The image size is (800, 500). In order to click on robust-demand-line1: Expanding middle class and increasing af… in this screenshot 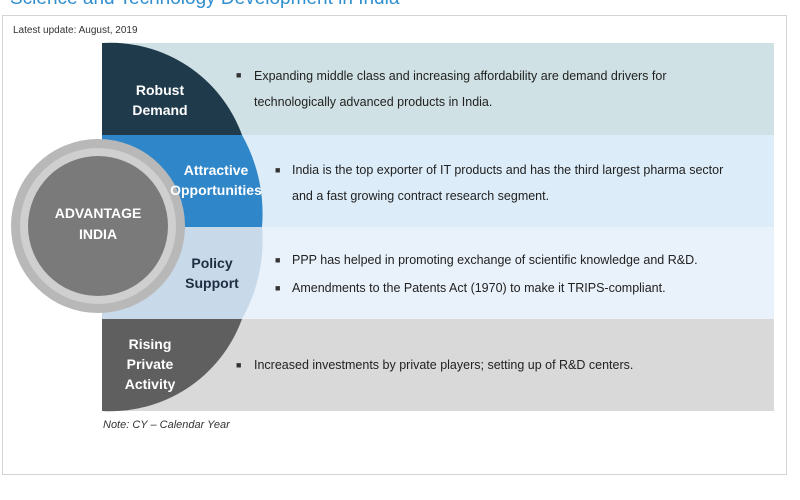, I will do `click(460, 76)`.